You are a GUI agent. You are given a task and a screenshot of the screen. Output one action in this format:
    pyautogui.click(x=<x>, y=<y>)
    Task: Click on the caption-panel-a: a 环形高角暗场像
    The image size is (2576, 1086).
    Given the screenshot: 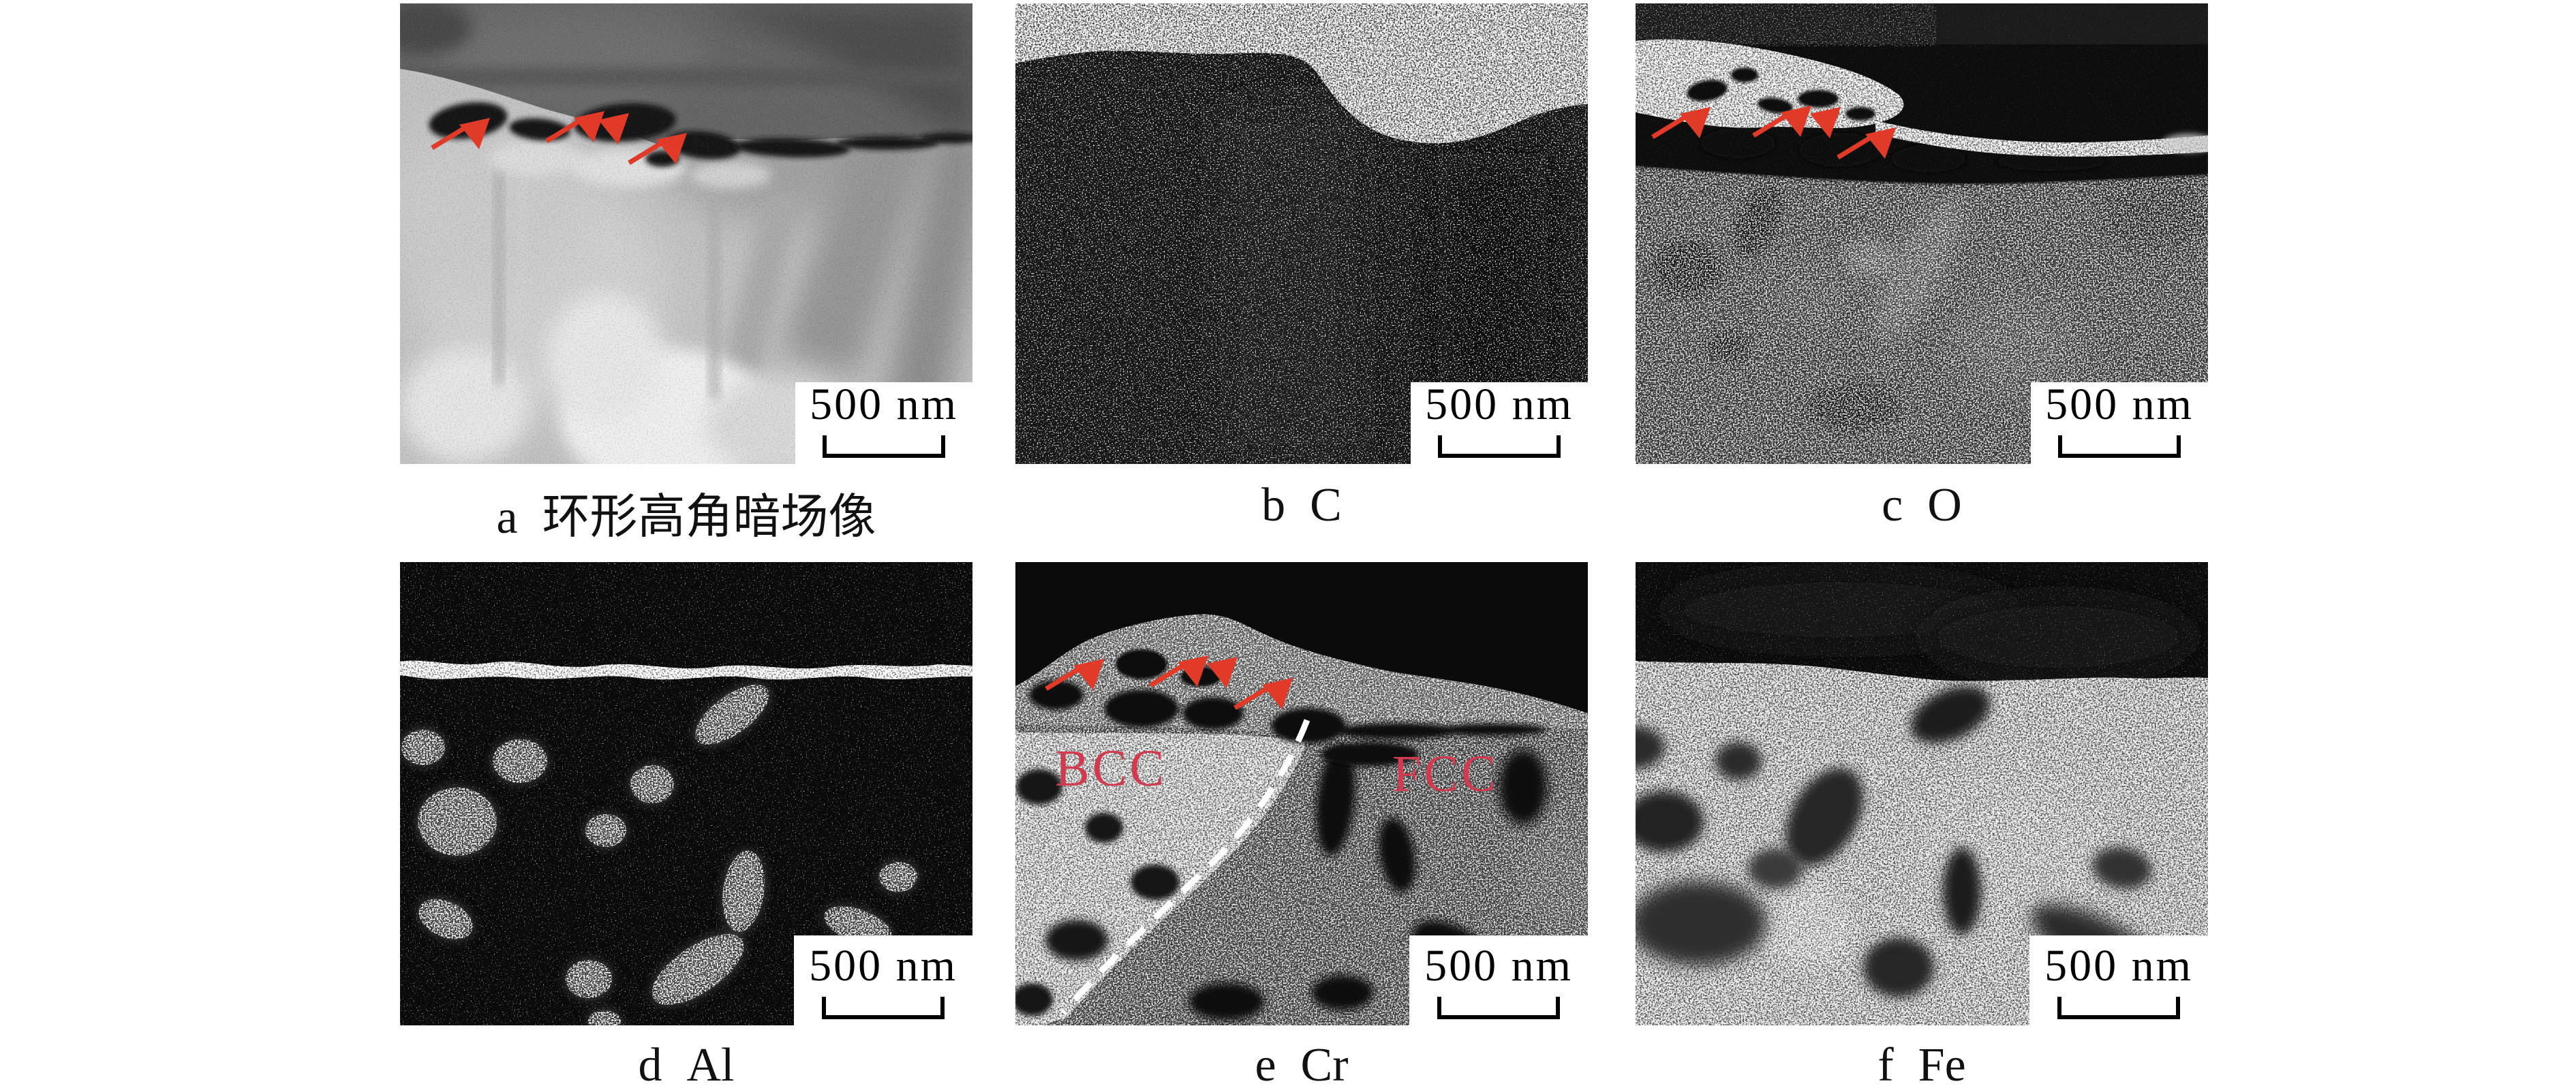 What is the action you would take?
    pyautogui.click(x=686, y=512)
    